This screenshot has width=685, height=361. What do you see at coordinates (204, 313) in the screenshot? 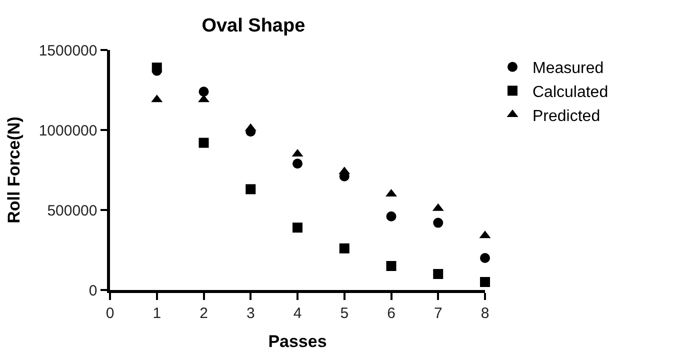
I see `x-tick-label: 2` at bounding box center [204, 313].